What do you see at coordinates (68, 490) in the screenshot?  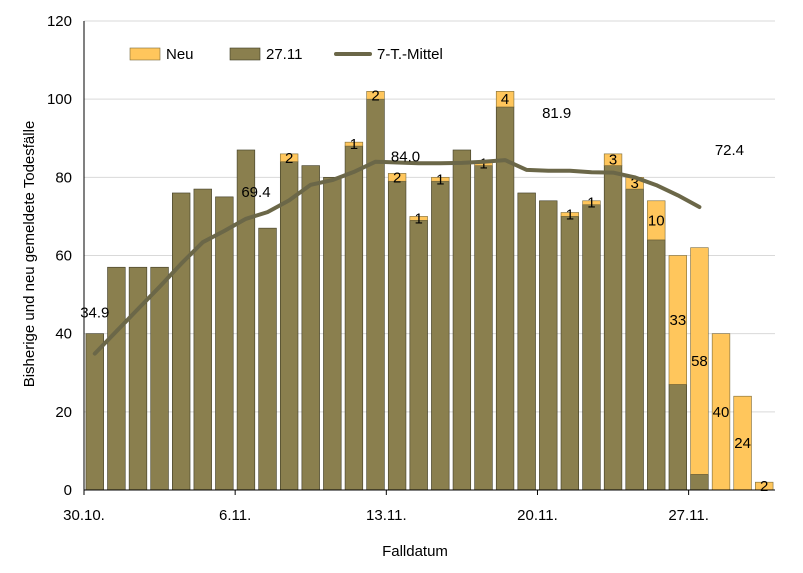 I see `y-tick-label: 0` at bounding box center [68, 490].